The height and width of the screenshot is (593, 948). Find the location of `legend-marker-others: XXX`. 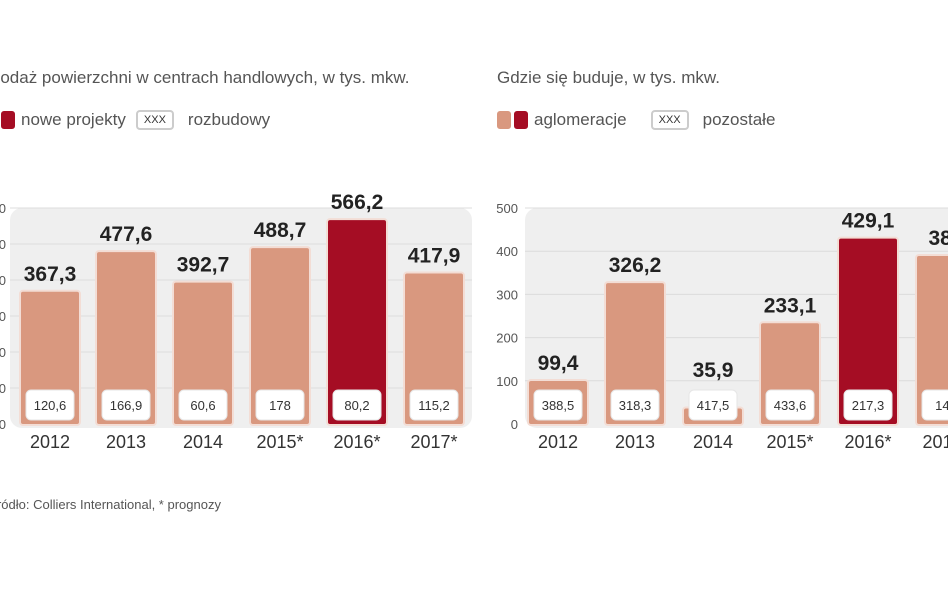

legend-marker-others: XXX is located at coordinates (669, 120).